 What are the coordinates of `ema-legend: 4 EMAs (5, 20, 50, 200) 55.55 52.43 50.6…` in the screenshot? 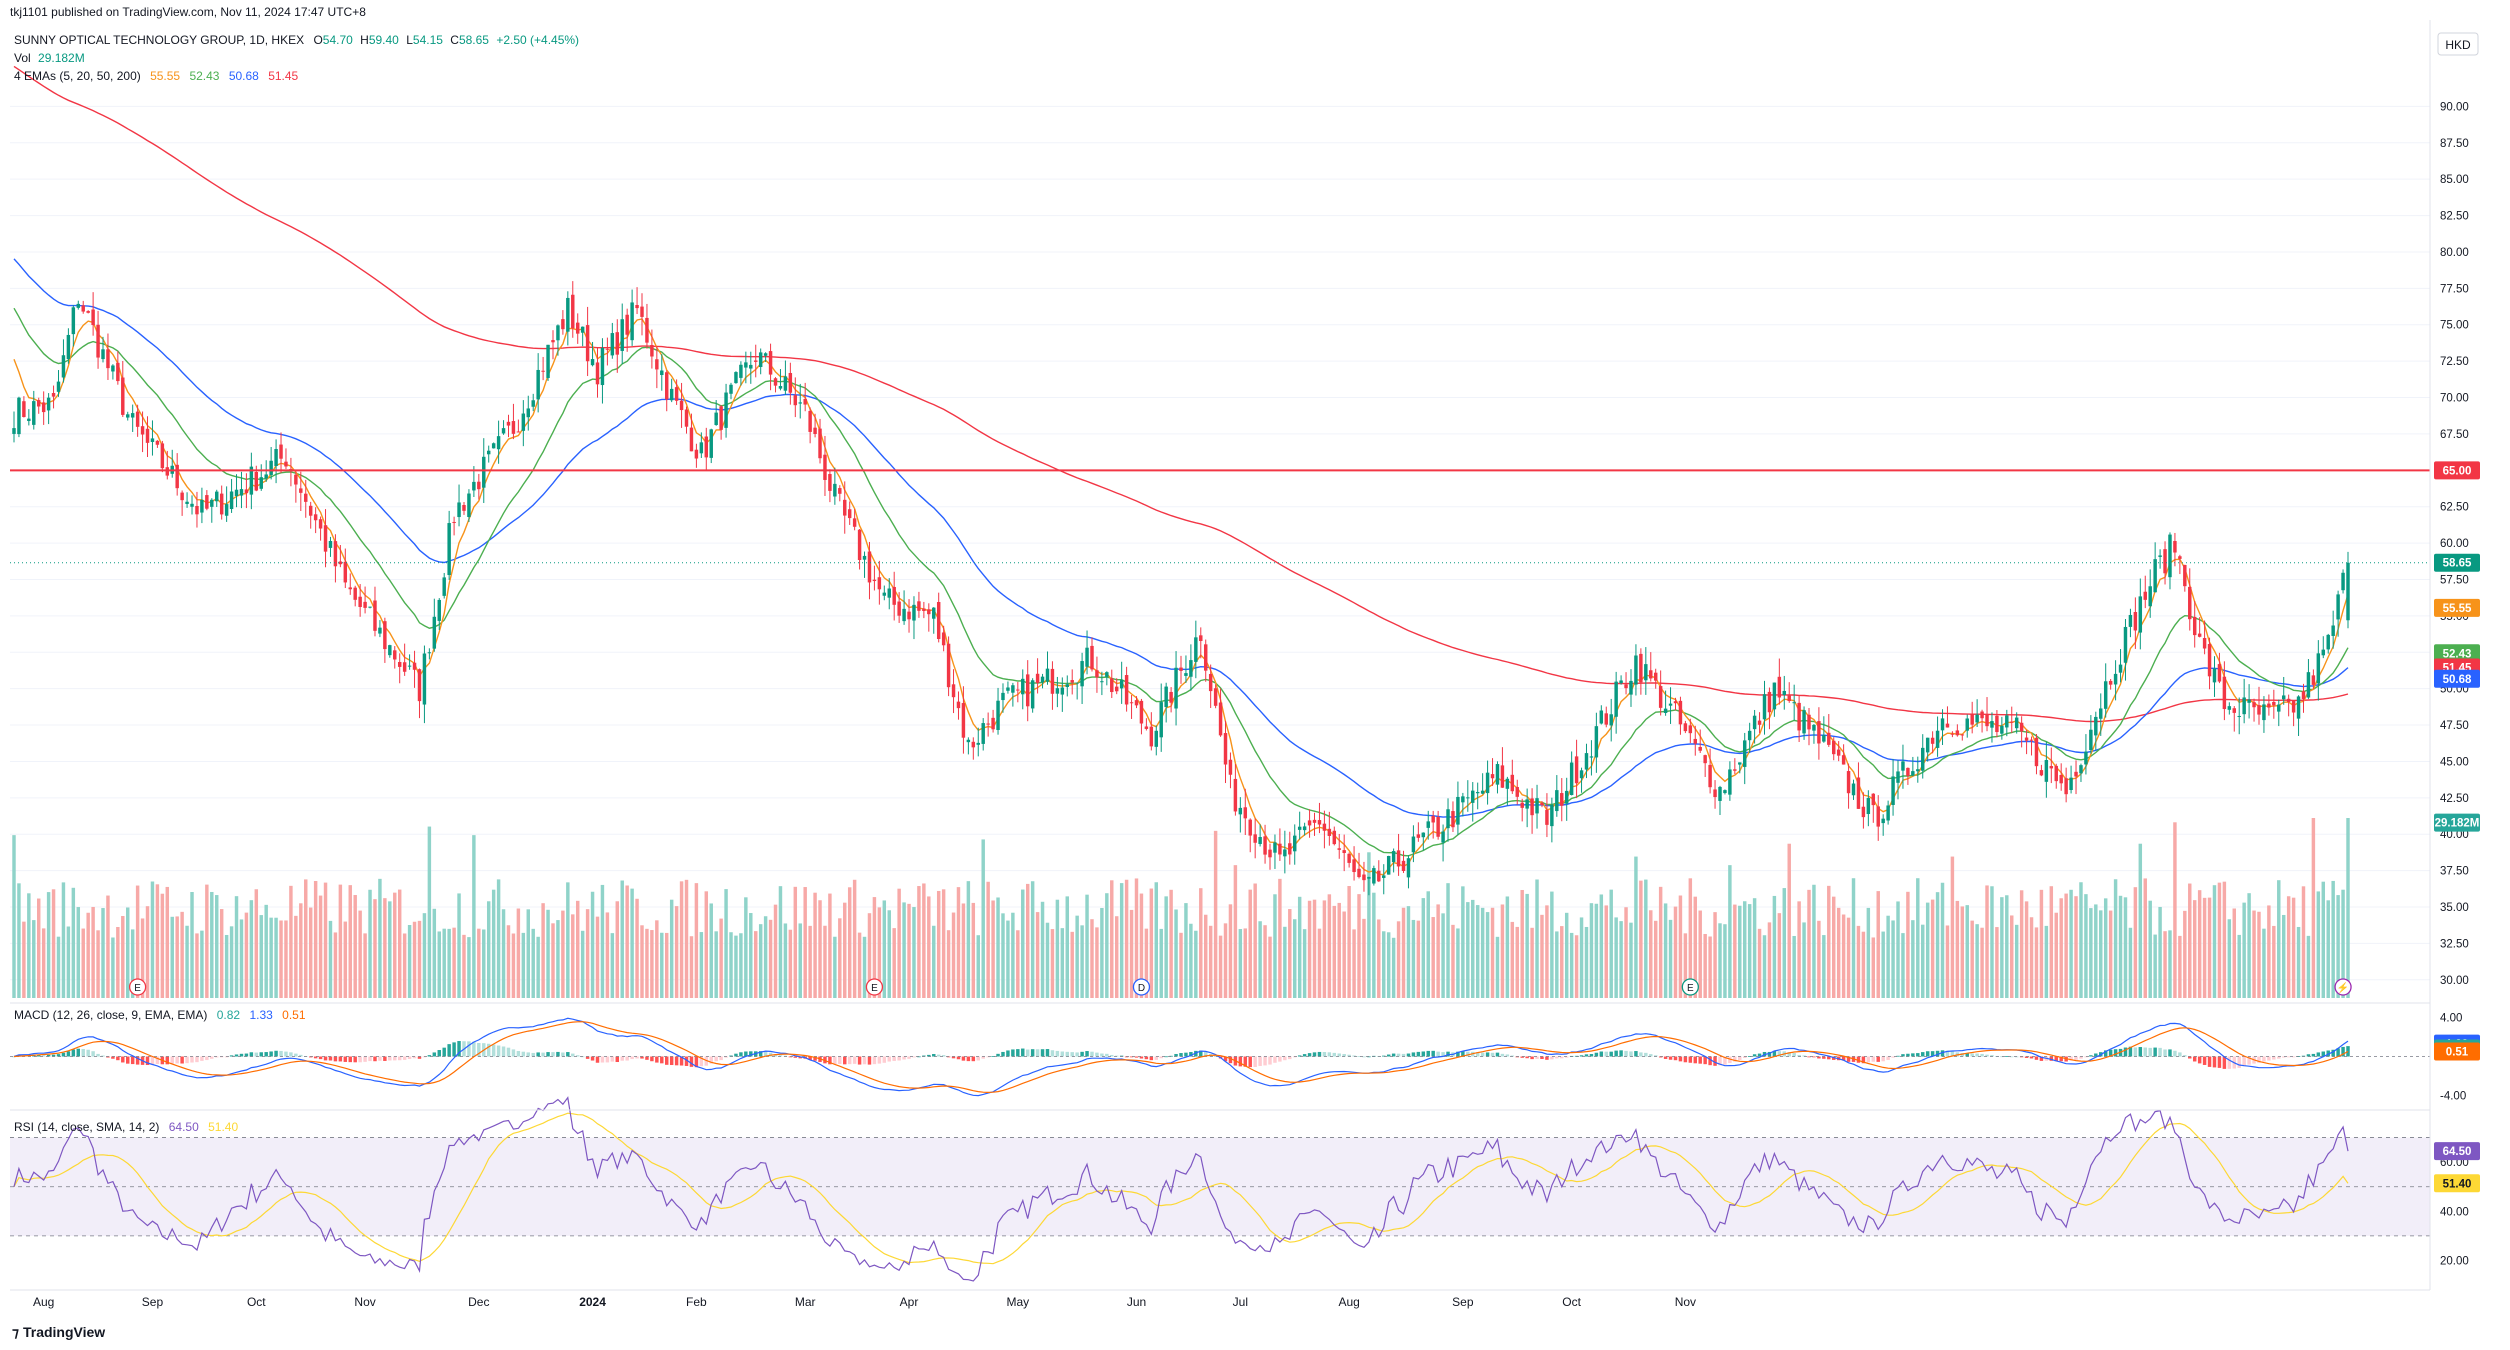 It's located at (156, 76).